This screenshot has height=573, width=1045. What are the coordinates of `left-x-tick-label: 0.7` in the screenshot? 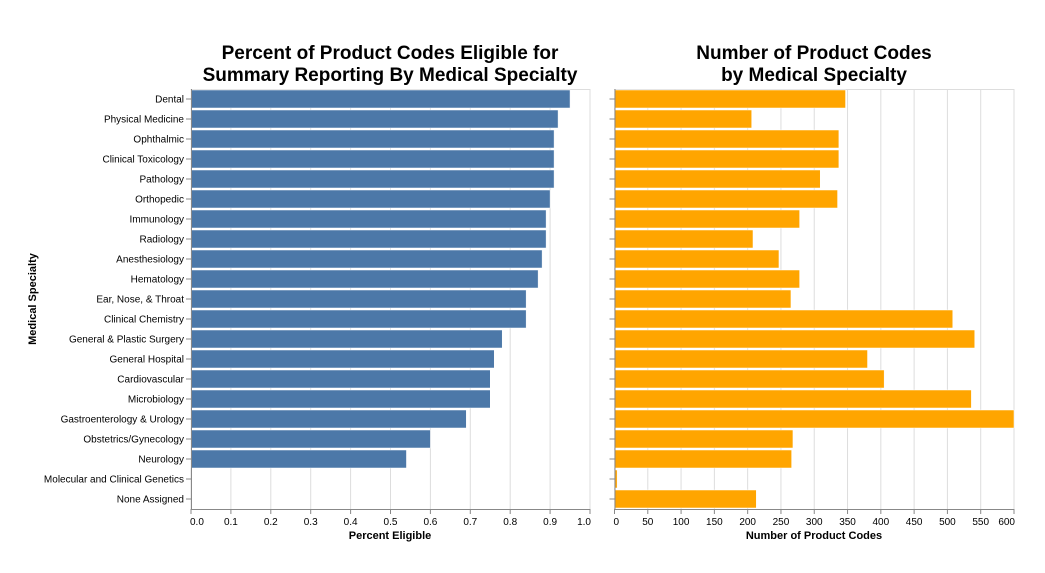 It's located at (470, 522).